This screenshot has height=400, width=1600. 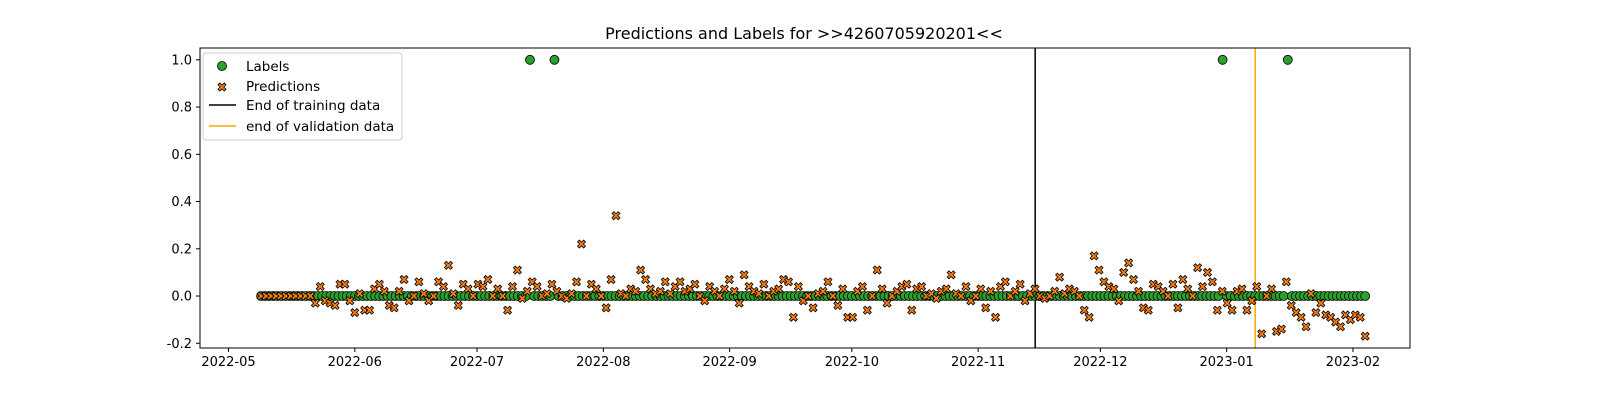 I want to click on y-tick-label: 1.0, so click(x=181, y=60).